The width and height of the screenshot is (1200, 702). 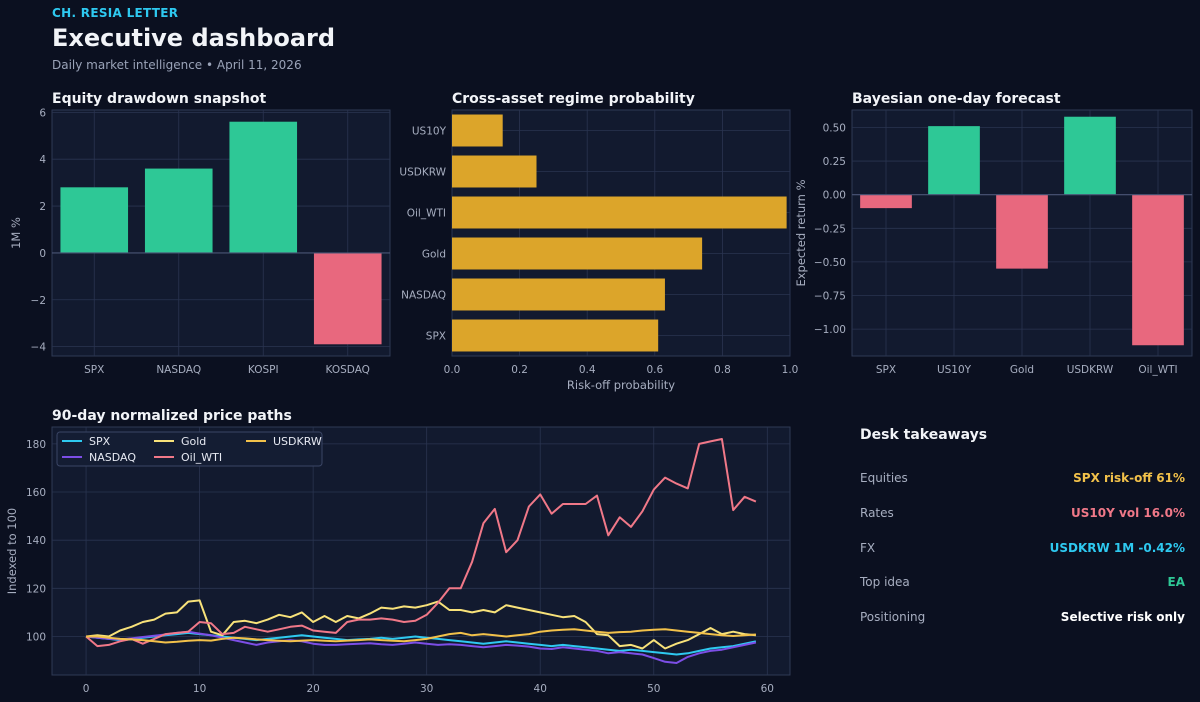 I want to click on takeaway-label: Rates, so click(x=877, y=513).